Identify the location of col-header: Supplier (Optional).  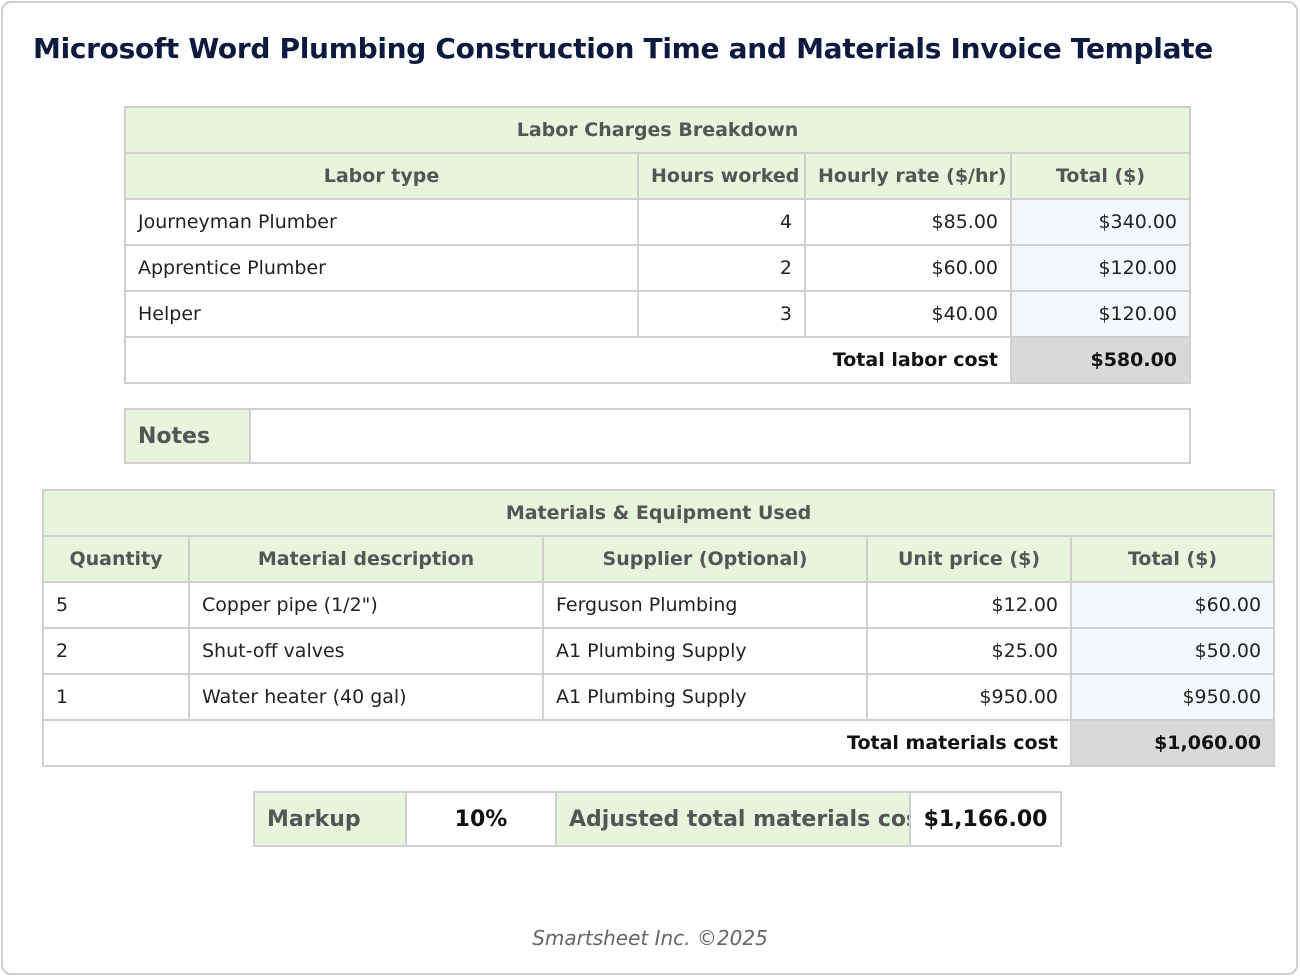
(705, 559).